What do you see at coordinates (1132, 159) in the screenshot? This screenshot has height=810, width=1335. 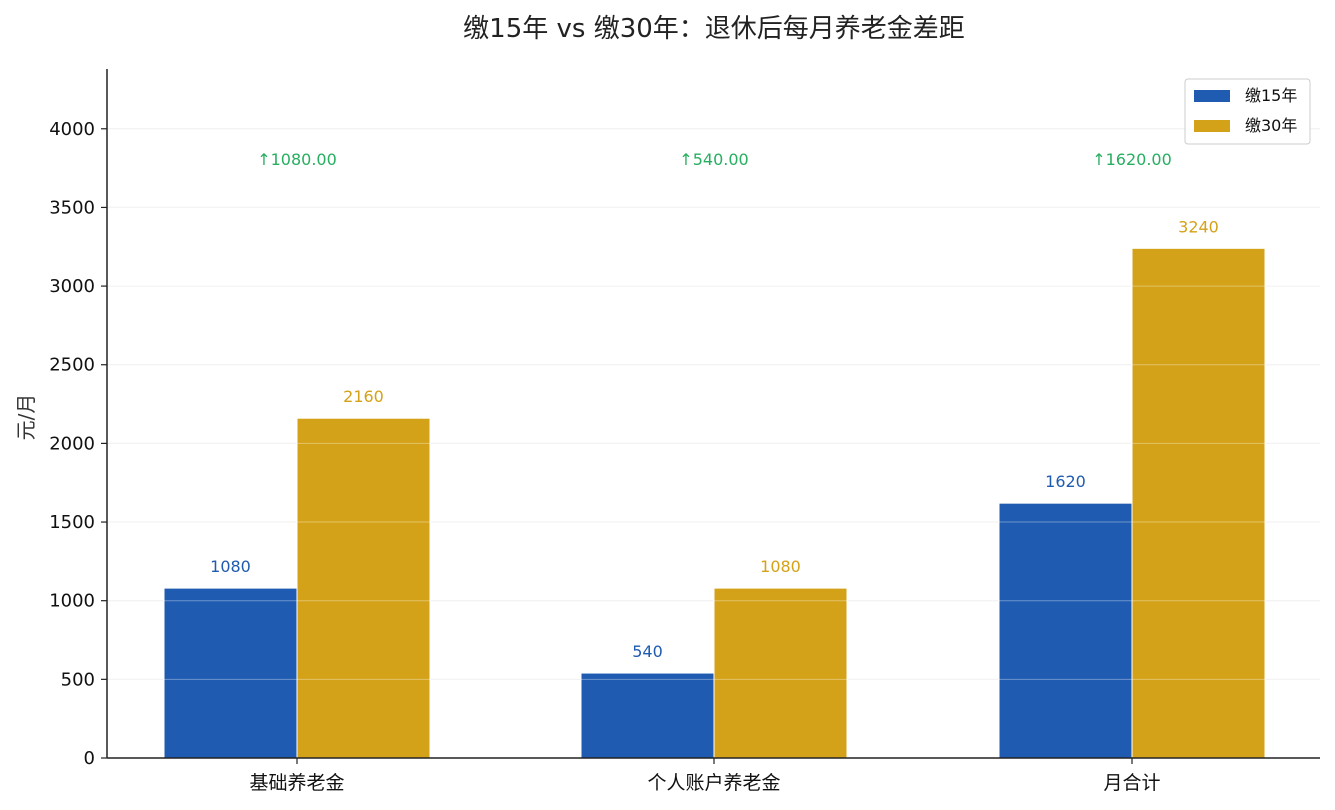 I see `difference-annotation: ↑1620.00` at bounding box center [1132, 159].